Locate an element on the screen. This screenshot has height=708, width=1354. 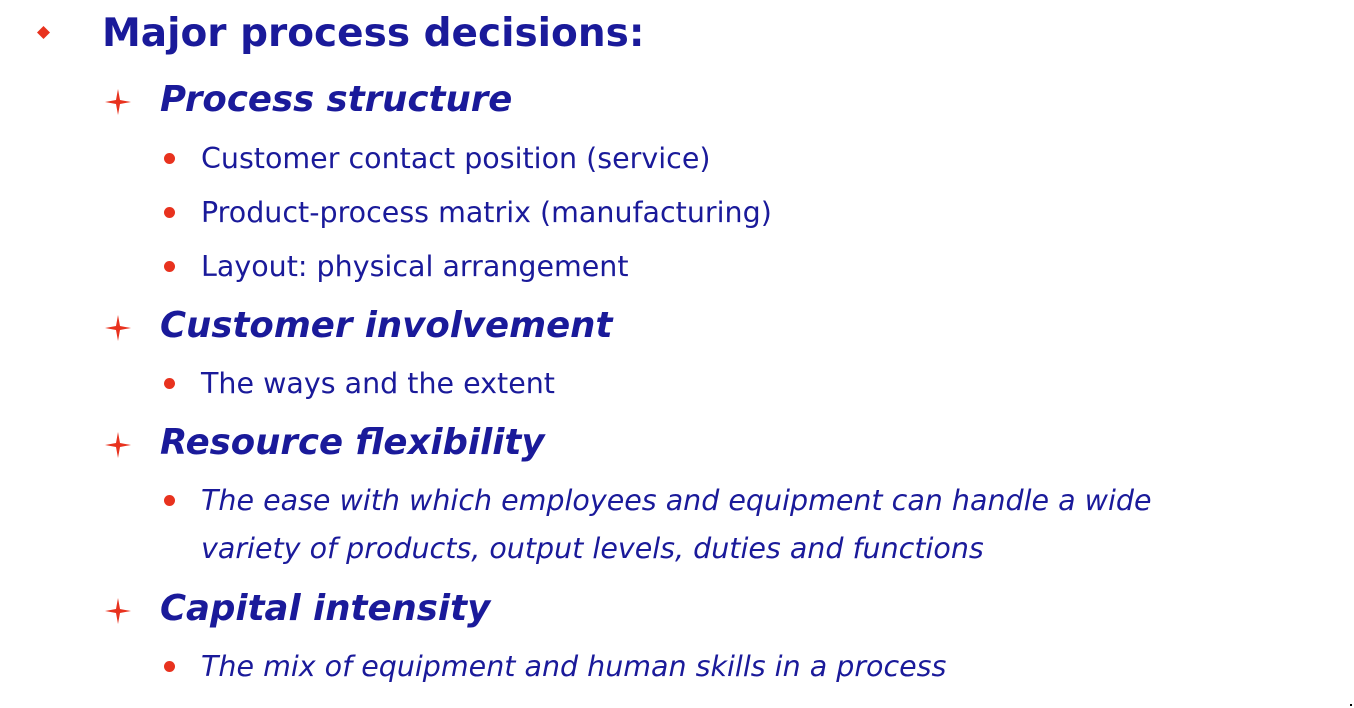
section-title-capital-intensity: Capital intensity is located at coordinates (325, 608).